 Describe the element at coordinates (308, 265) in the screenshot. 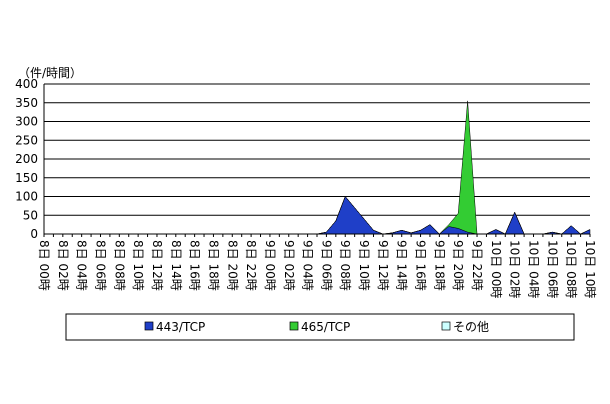

I see `x-tick-label: 9日 04時` at that location.